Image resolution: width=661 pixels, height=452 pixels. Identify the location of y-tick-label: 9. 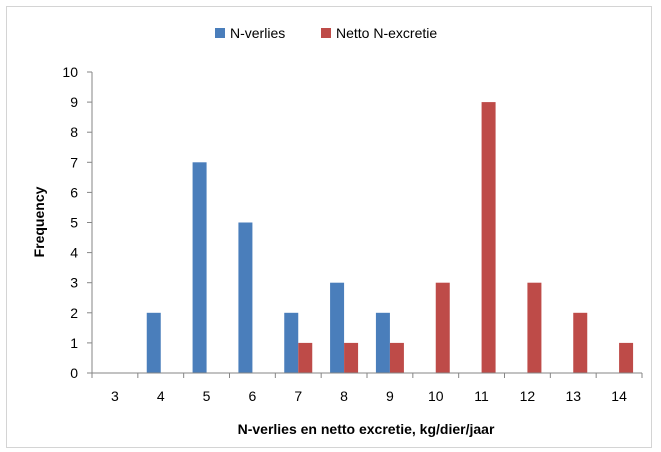
(74, 102).